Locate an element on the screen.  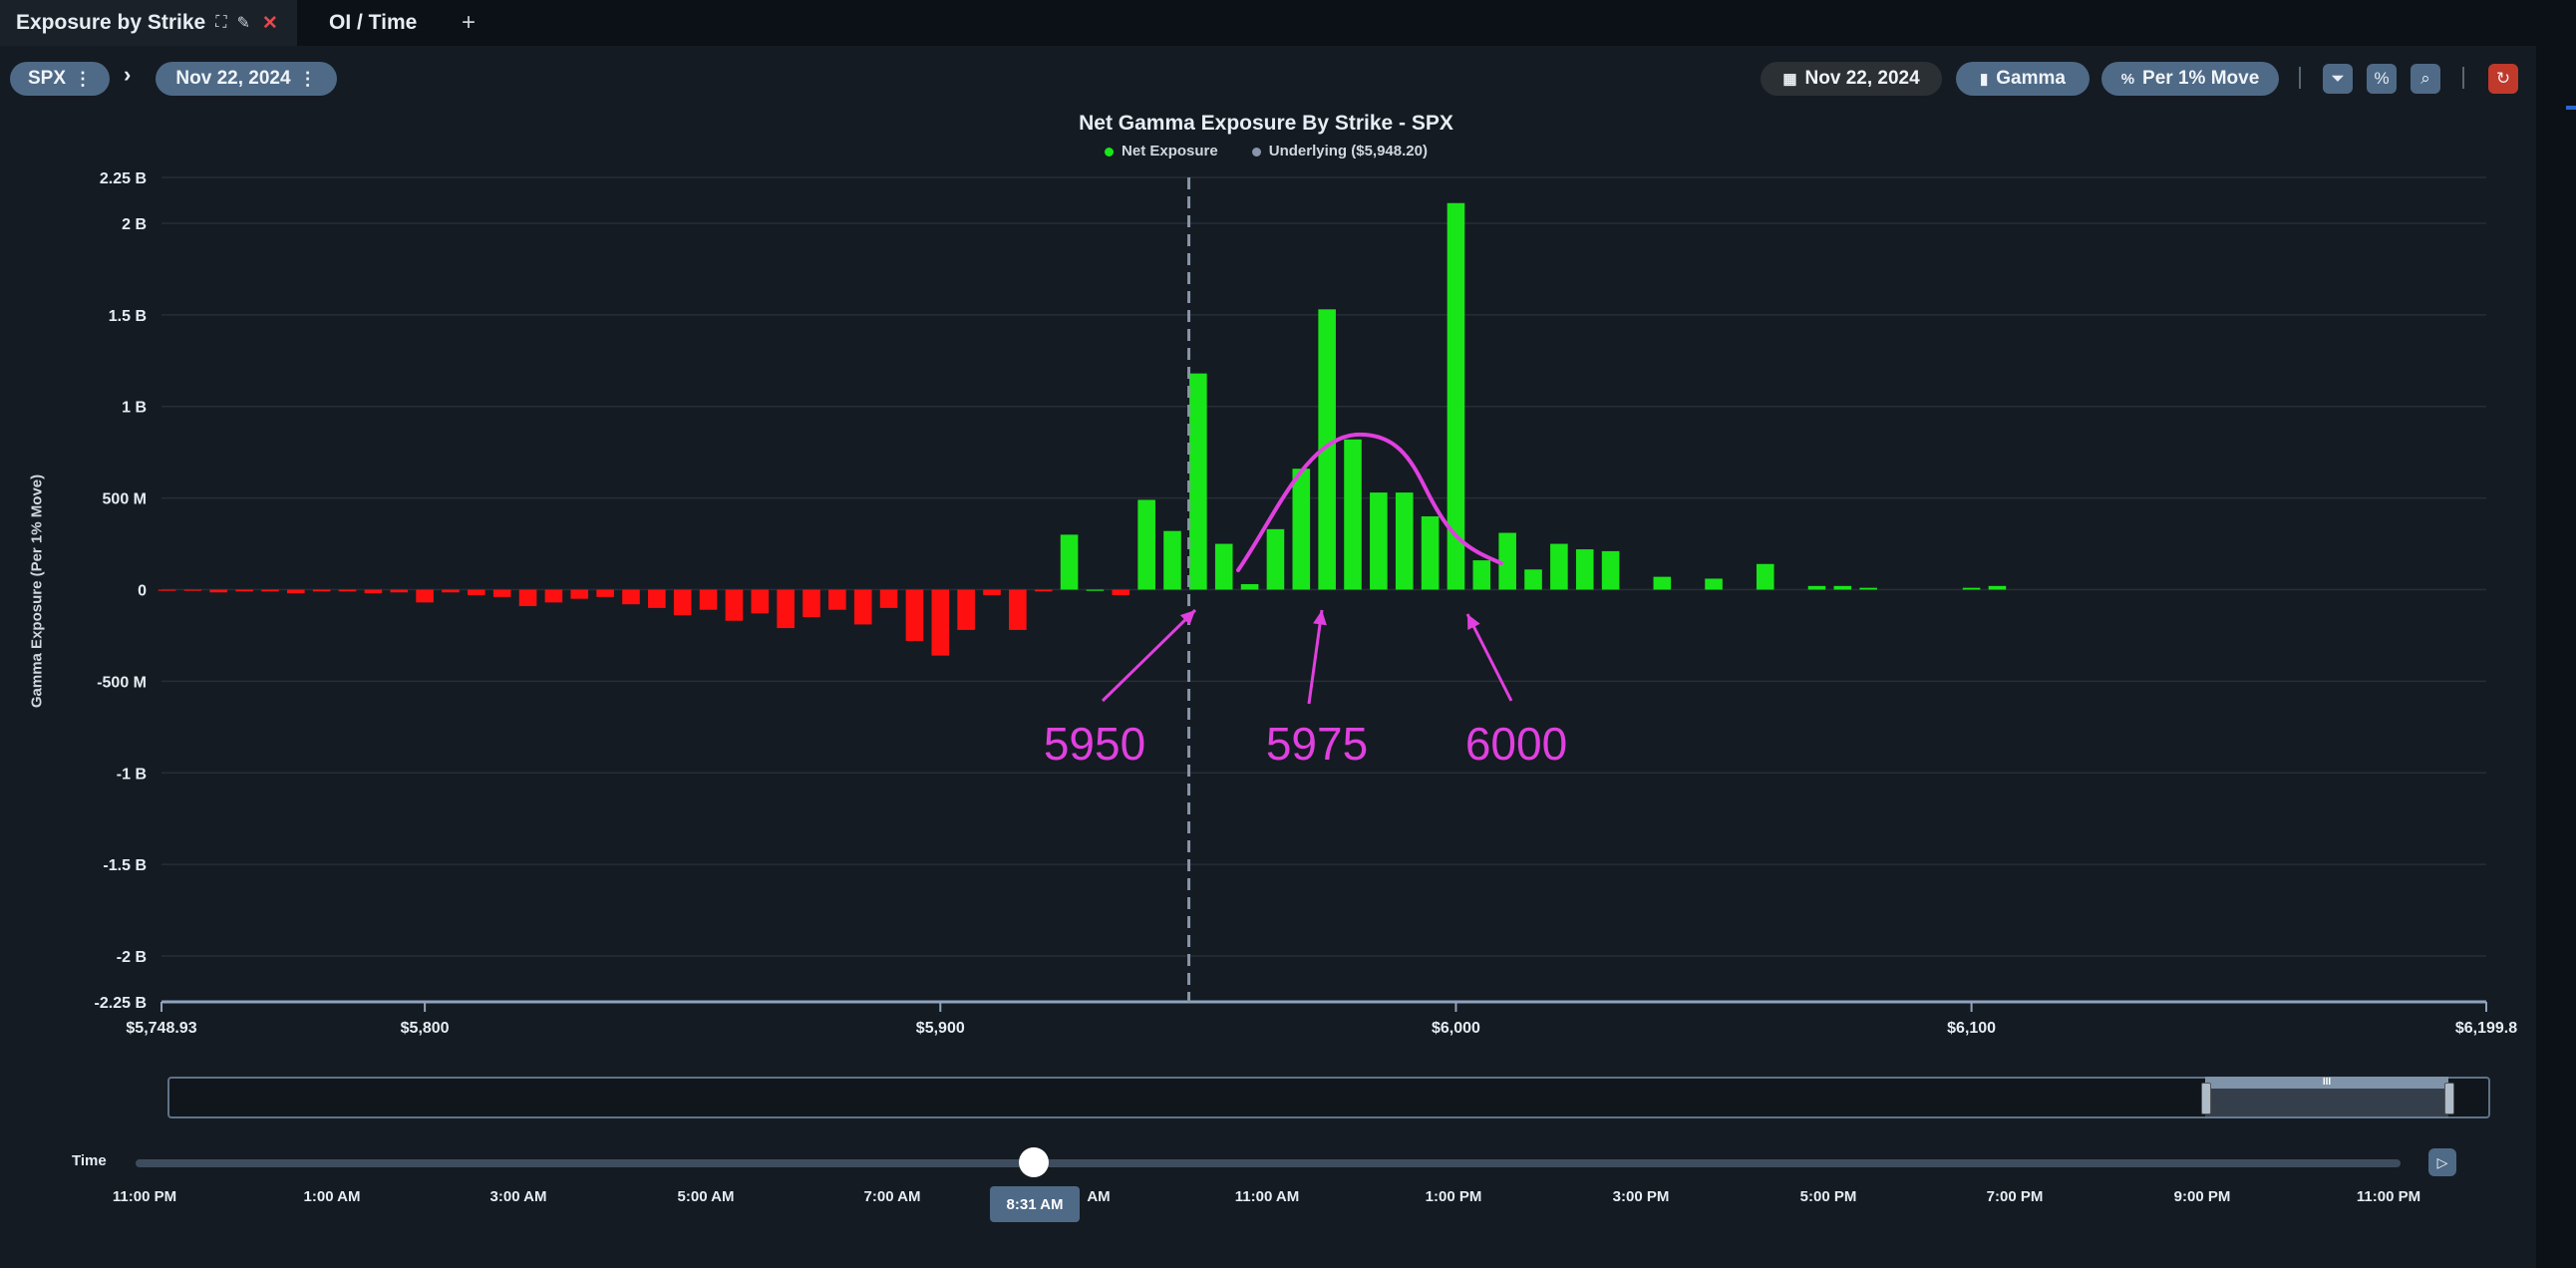
tab-label: Exposure by Strike is located at coordinates (111, 22).